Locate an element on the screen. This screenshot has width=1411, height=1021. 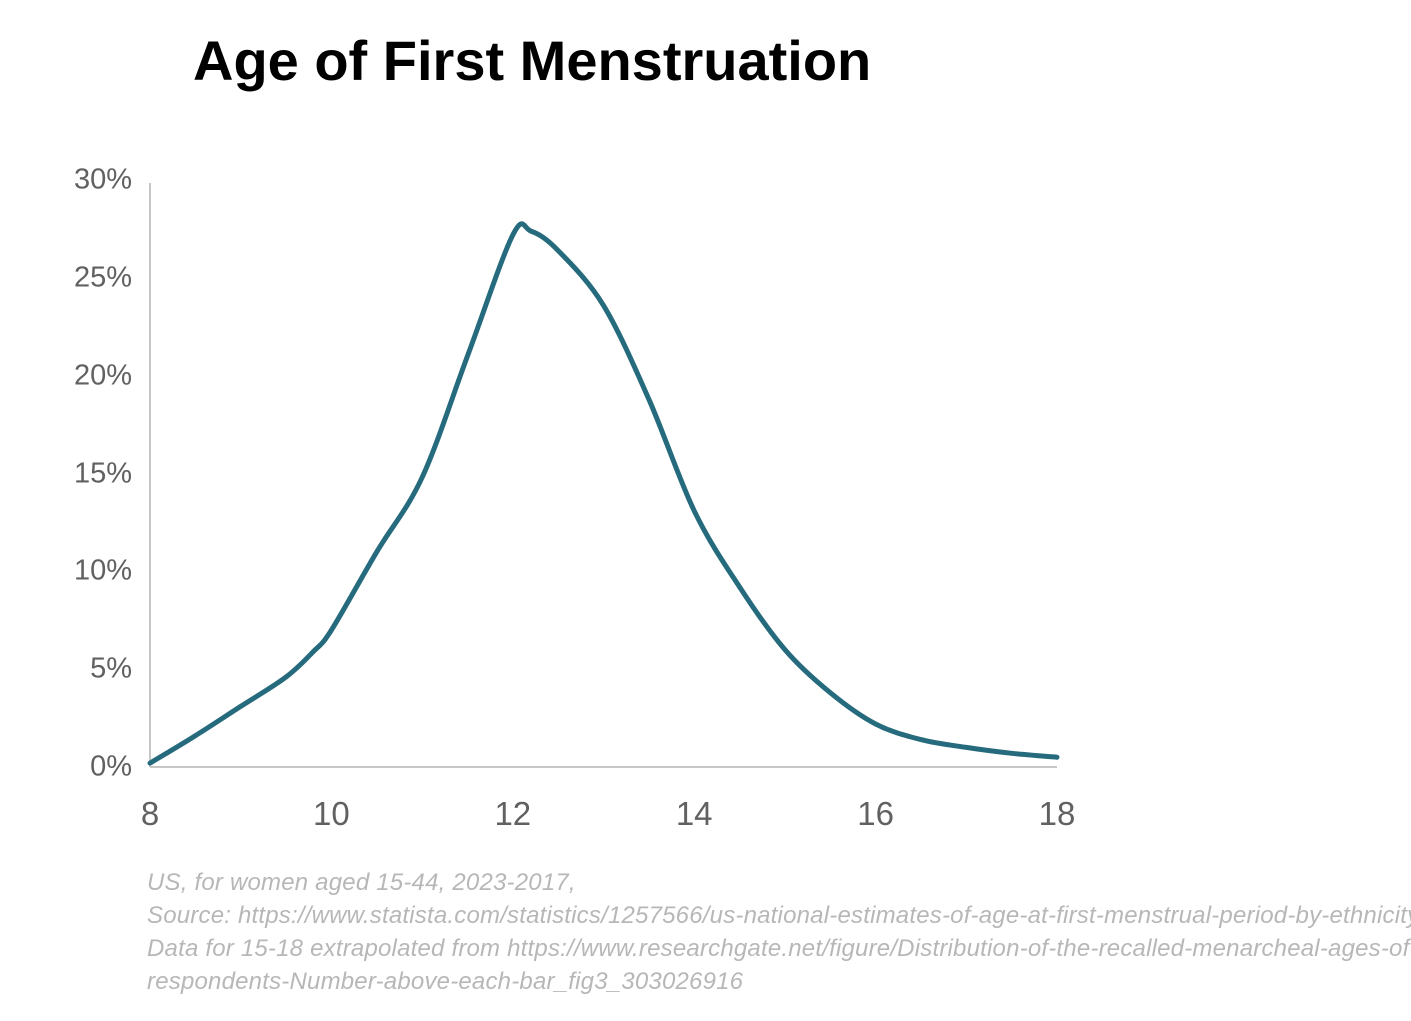
y-tick-label: 25% is located at coordinates (102, 277).